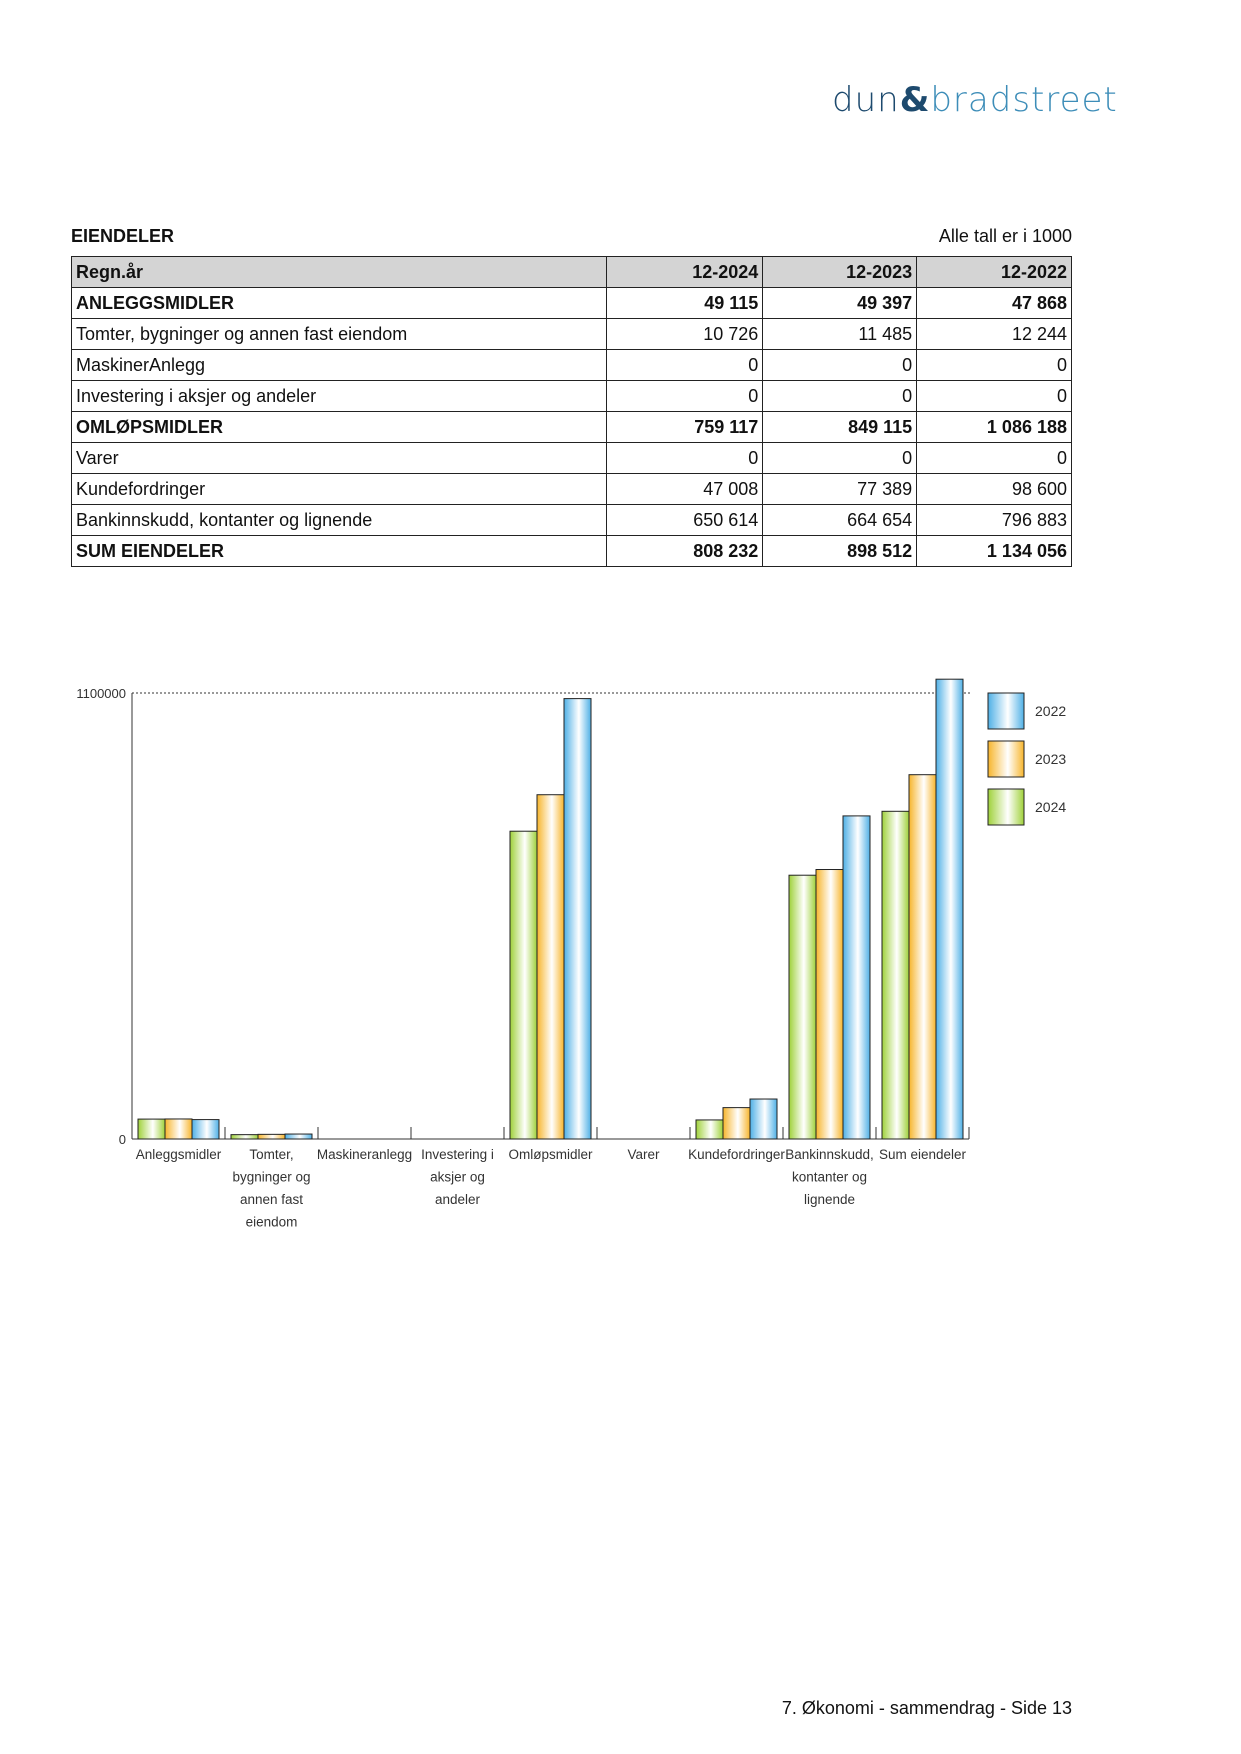 The height and width of the screenshot is (1754, 1241). Describe the element at coordinates (1024, 100) in the screenshot. I see `logo-part2: bradstreet` at that location.